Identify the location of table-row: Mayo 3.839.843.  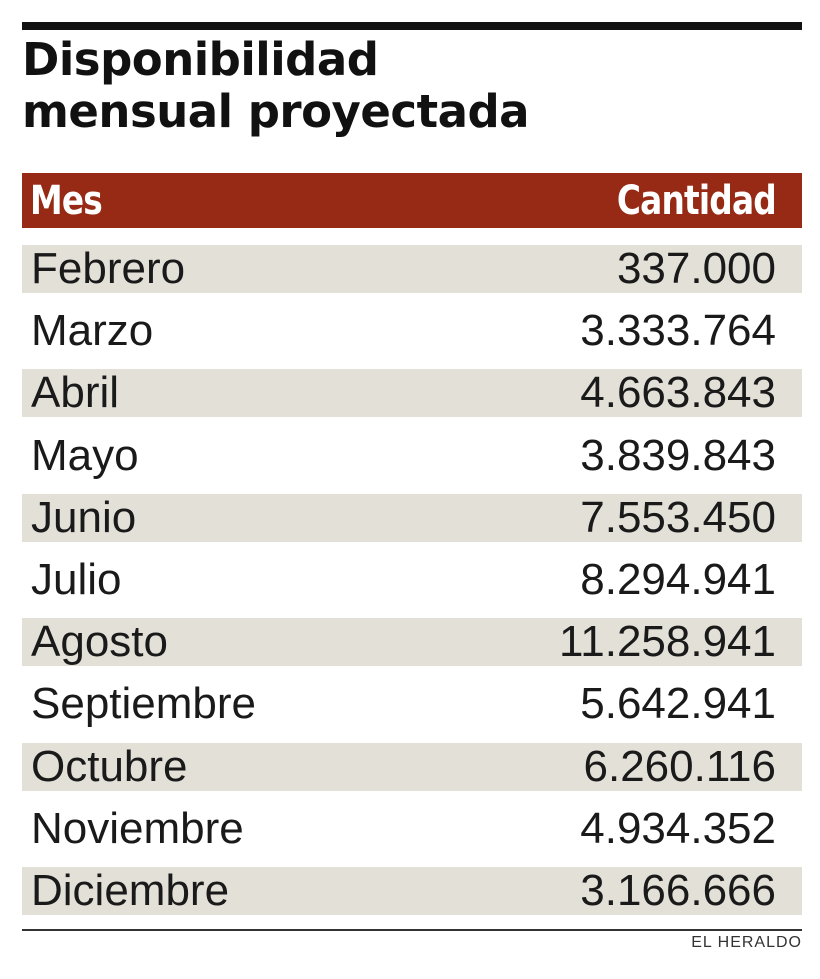
(412, 455).